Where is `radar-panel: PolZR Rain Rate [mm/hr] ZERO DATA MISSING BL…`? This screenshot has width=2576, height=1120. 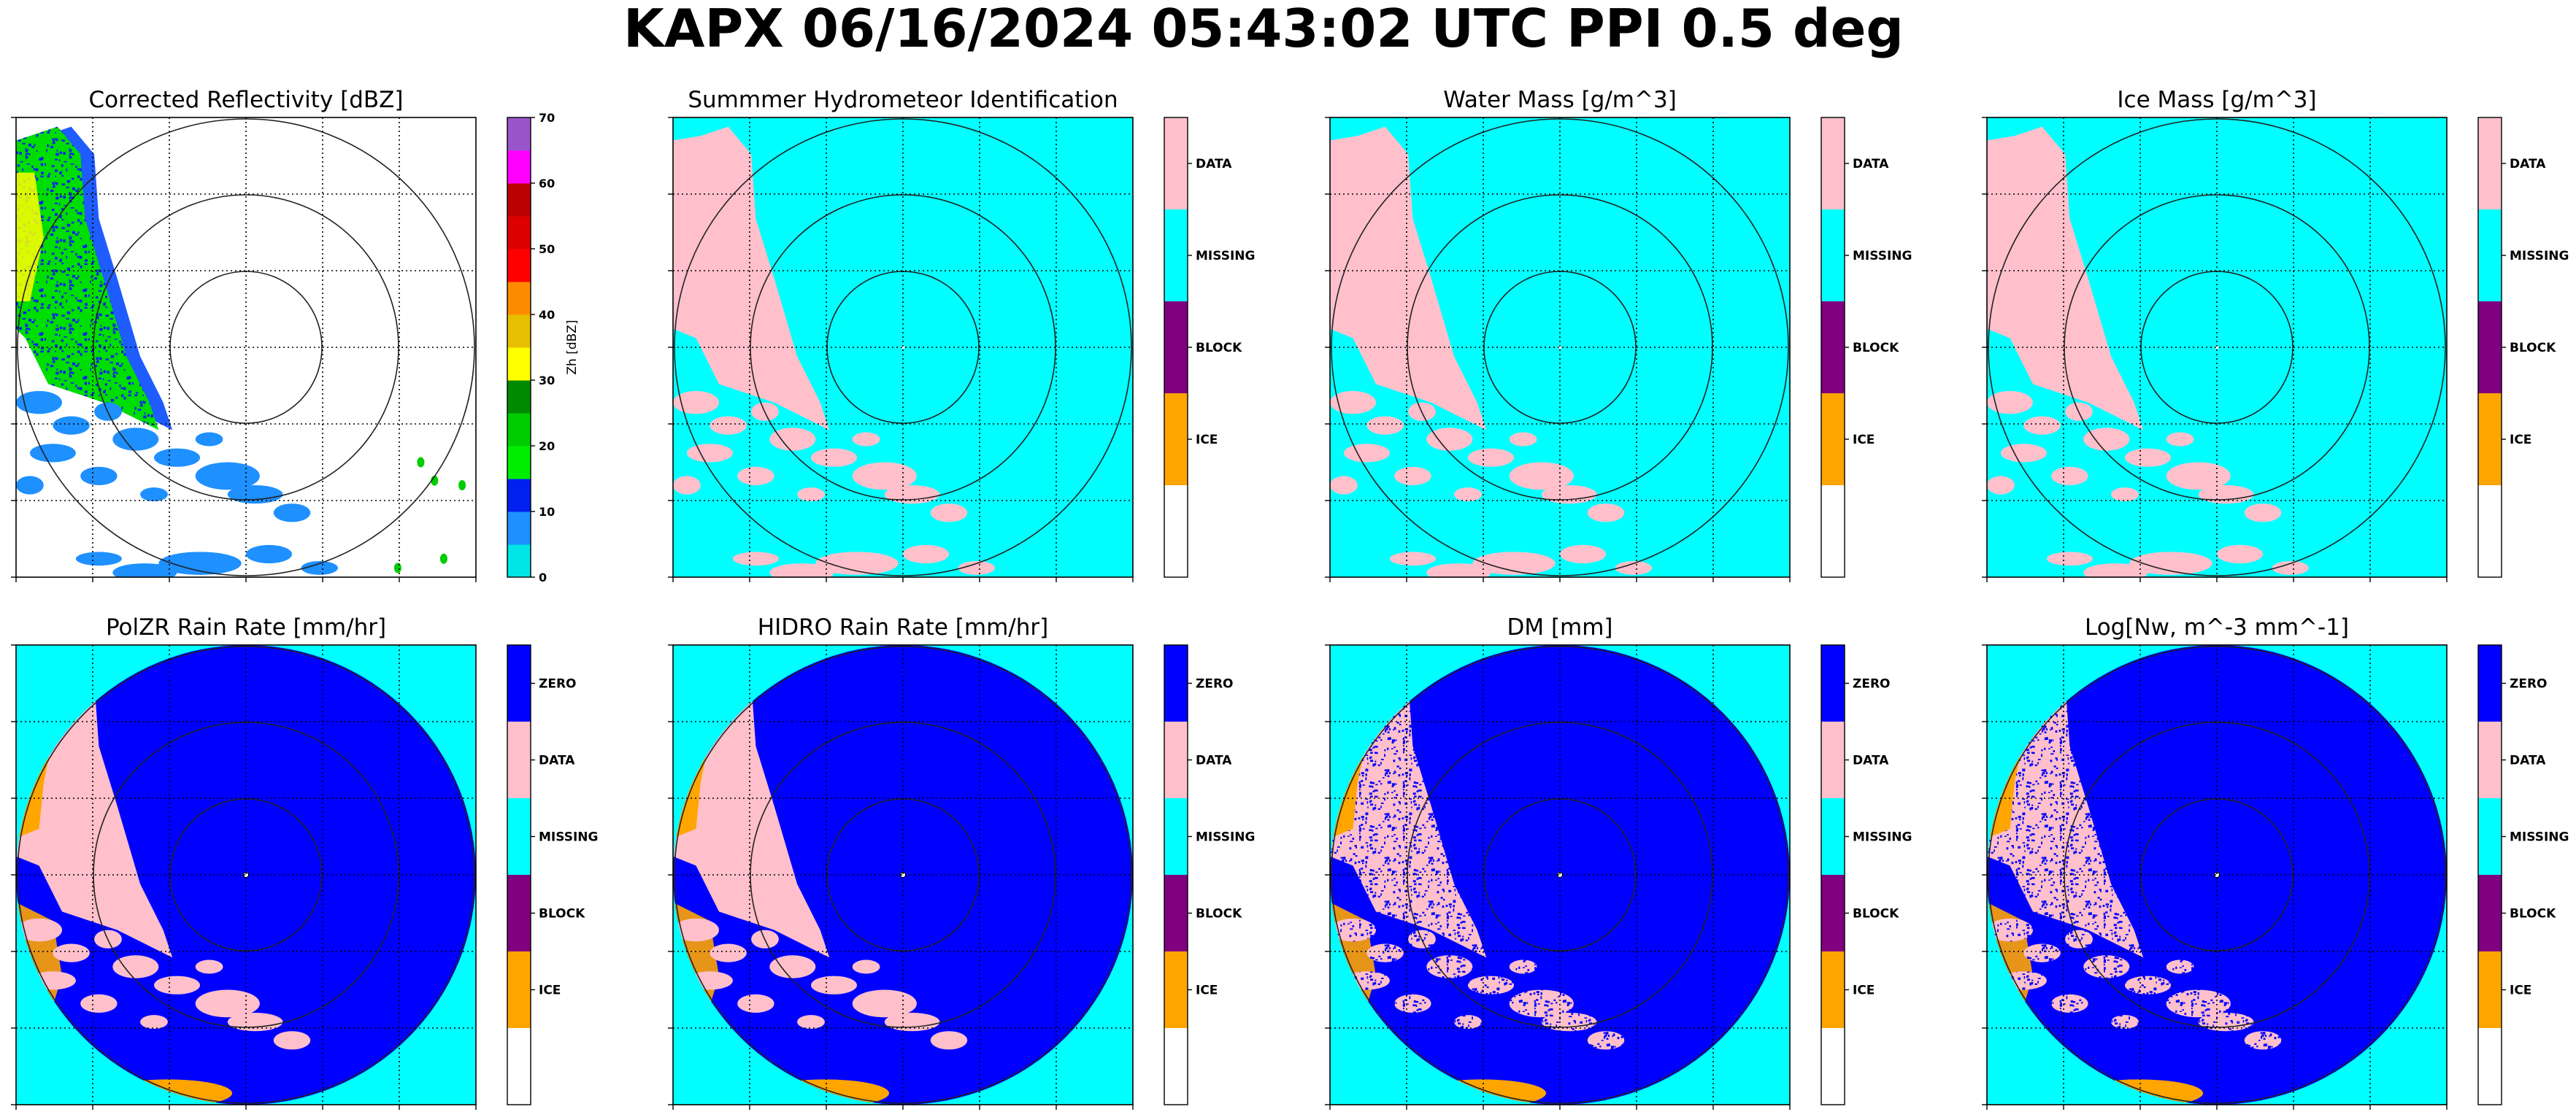
radar-panel: PolZR Rain Rate [mm/hr] ZERO DATA MISSING BL… is located at coordinates (304, 862).